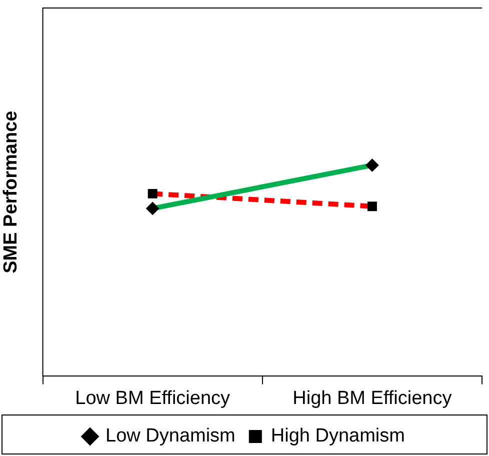 This screenshot has height=456, width=489. Describe the element at coordinates (337, 436) in the screenshot. I see `legend-label: High Dynamism` at that location.